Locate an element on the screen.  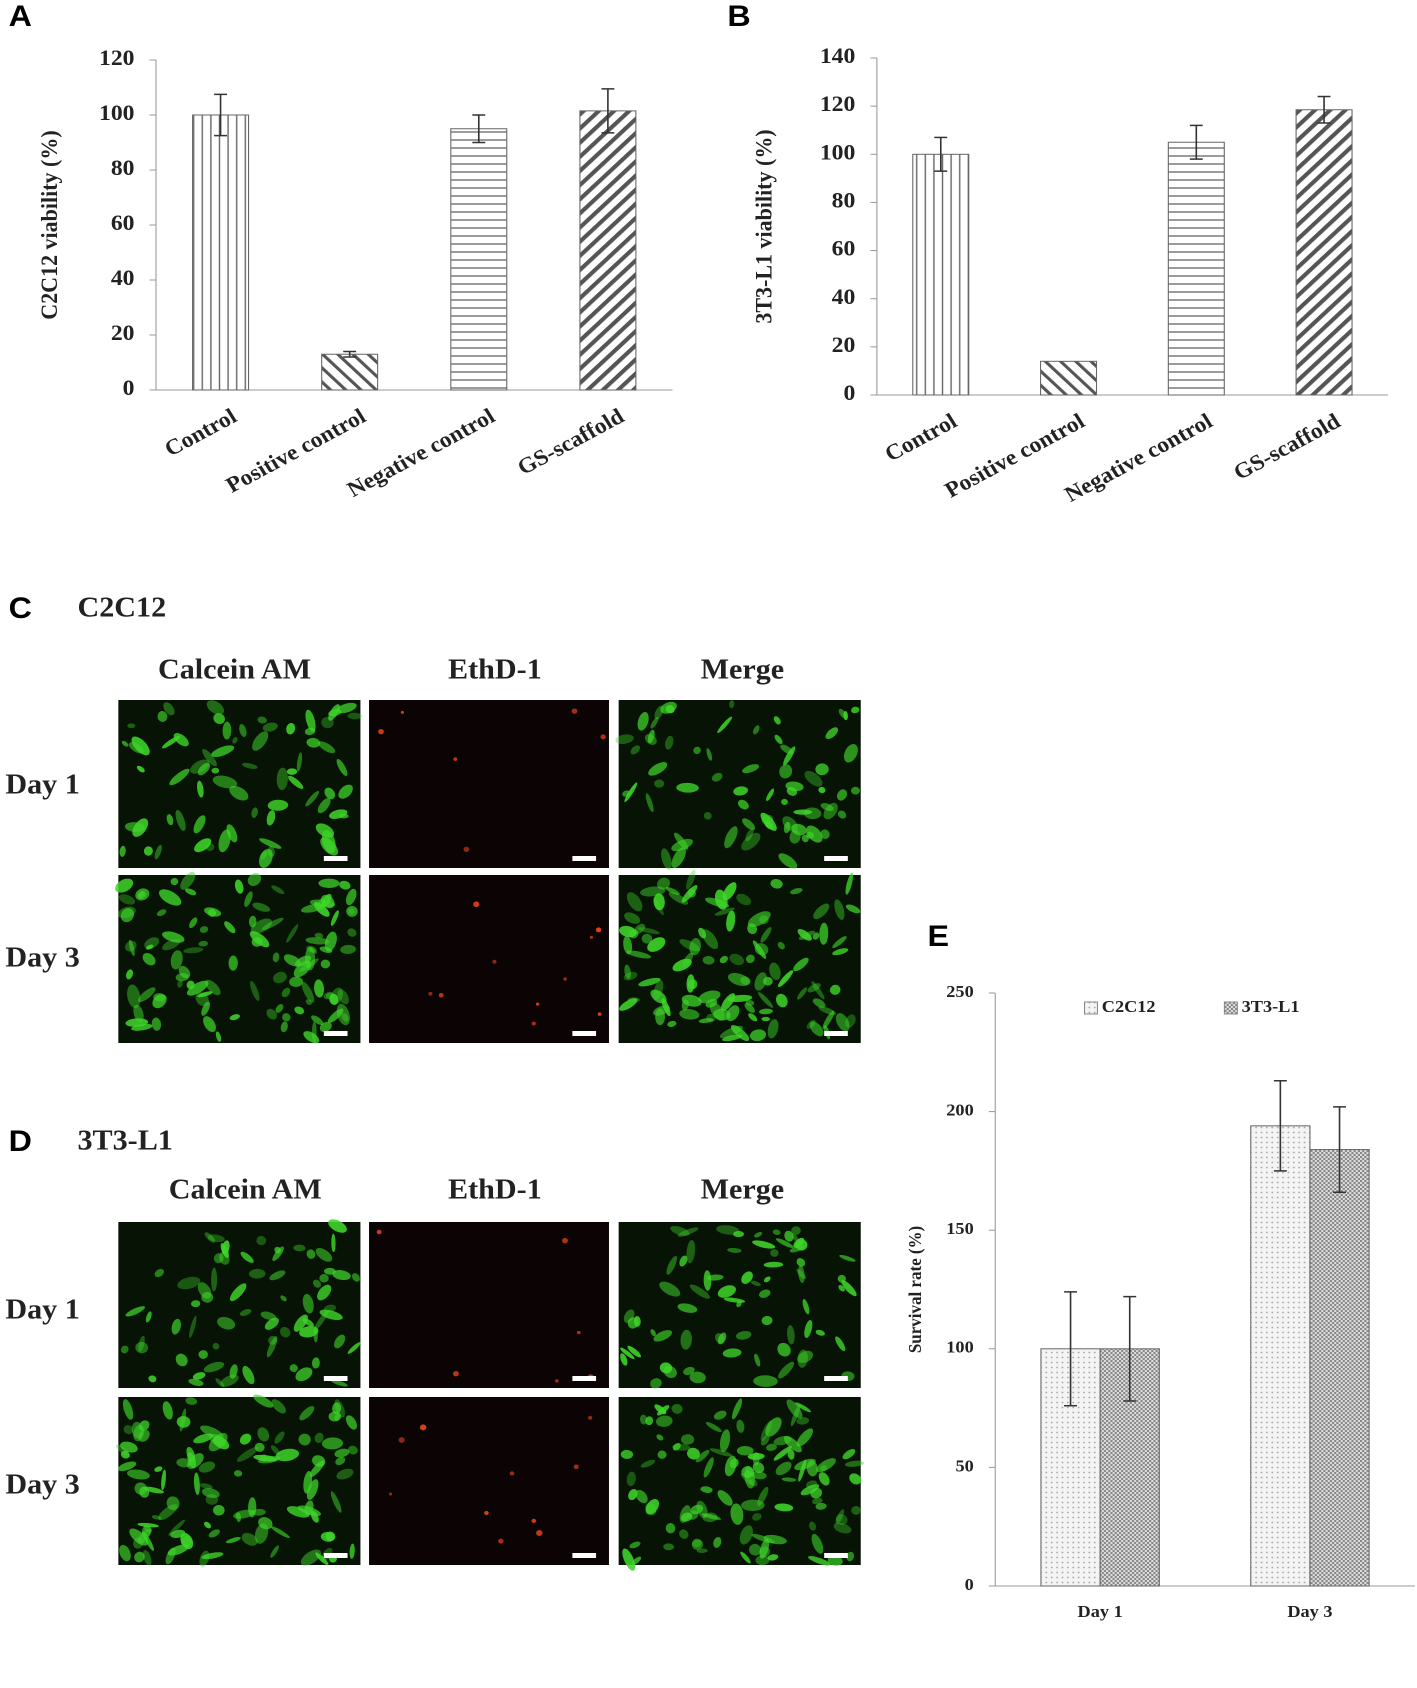
x-tick-label: Control is located at coordinates (200, 432).